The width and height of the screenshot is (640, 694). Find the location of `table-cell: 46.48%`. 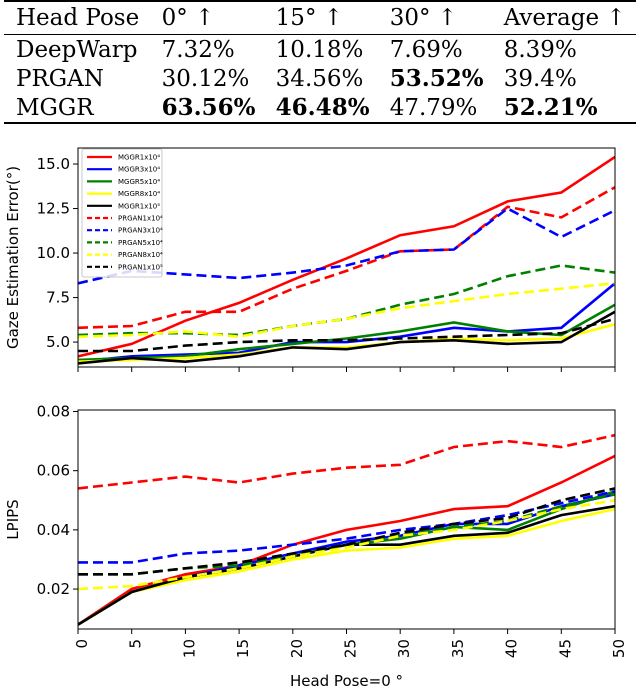

table-cell: 46.48% is located at coordinates (322, 107).